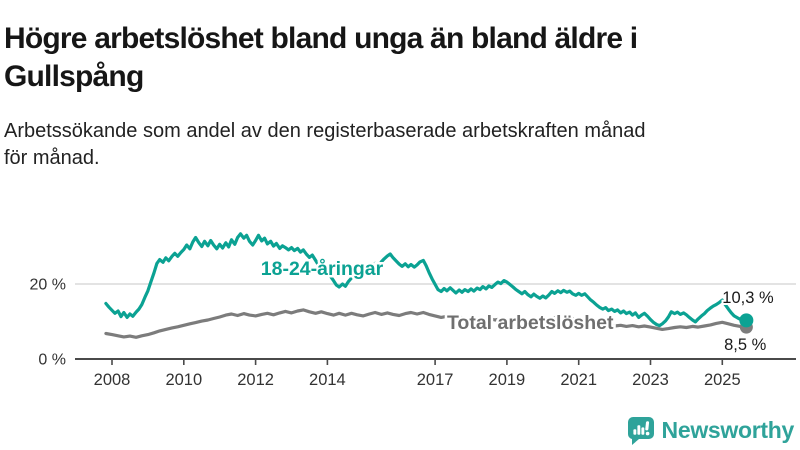 This screenshot has width=800, height=450. I want to click on x-axis-tick-label: 2010, so click(183, 380).